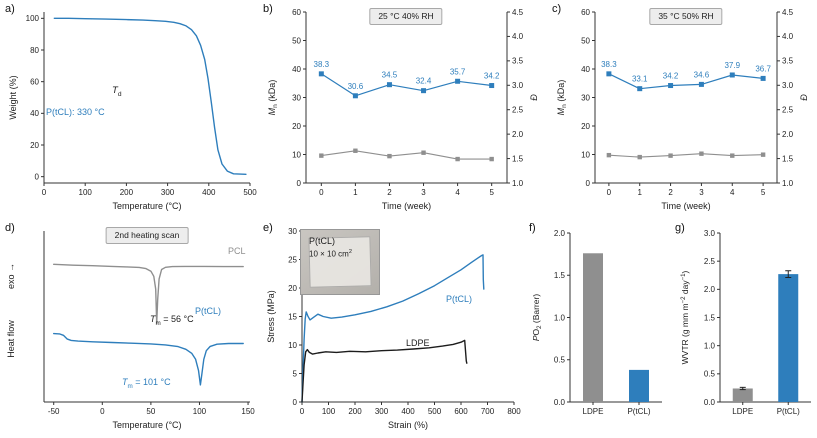 The width and height of the screenshot is (817, 438). What do you see at coordinates (340, 262) in the screenshot?
I see `film-photo-inset: P(tCL) 10 × 10 cm2` at bounding box center [340, 262].